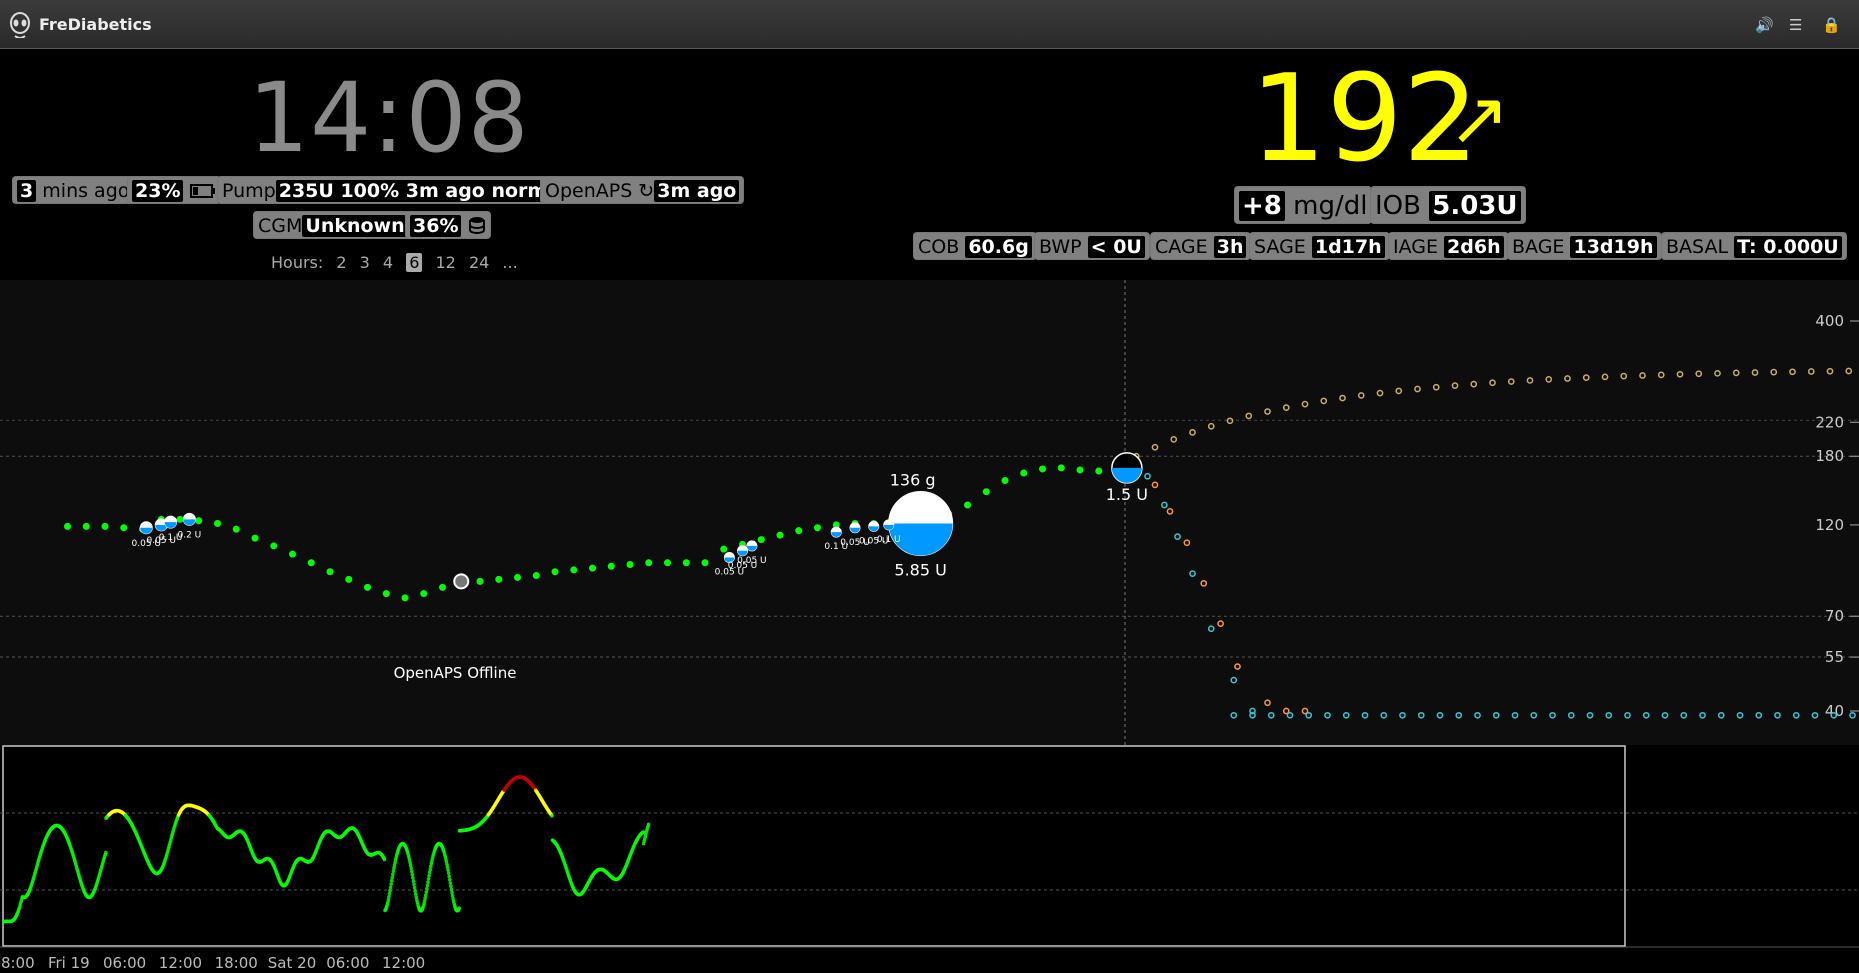 The width and height of the screenshot is (1859, 973). Describe the element at coordinates (403, 963) in the screenshot. I see `overview-tick-label: 12:00` at that location.